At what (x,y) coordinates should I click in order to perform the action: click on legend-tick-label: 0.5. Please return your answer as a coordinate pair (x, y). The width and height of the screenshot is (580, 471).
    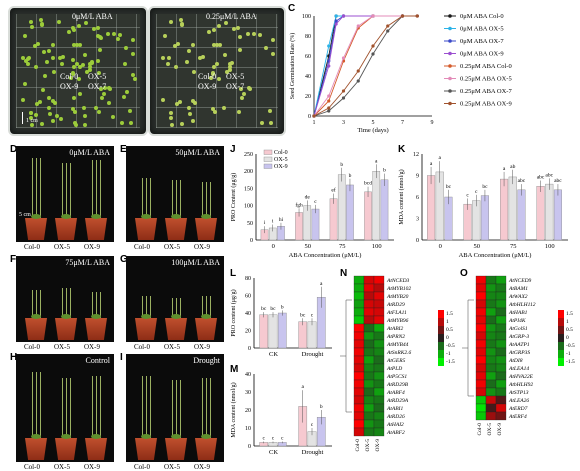
    Looking at the image, I should click on (449, 330).